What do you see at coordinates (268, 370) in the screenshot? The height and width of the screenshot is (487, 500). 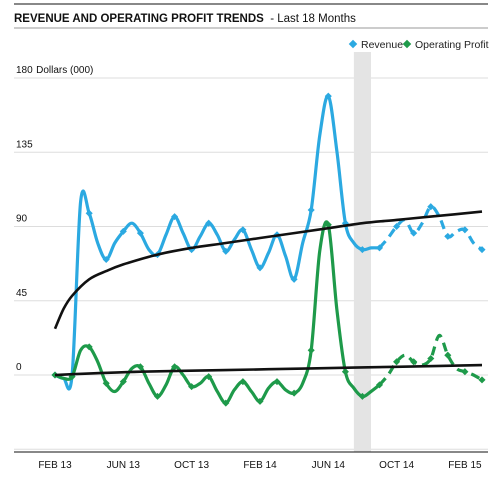 I see `trend-line-operating-profit` at bounding box center [268, 370].